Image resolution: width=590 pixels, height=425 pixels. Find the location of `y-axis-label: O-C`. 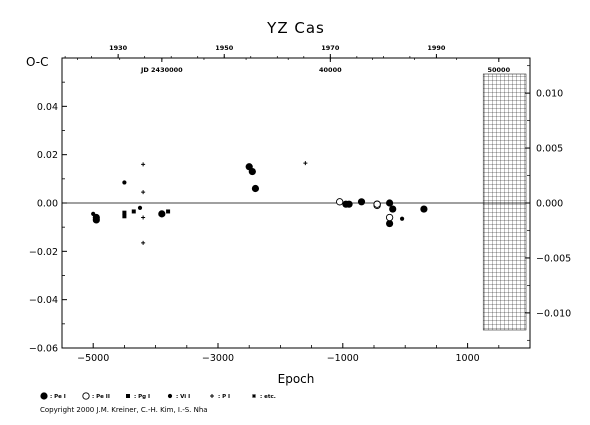

y-axis-label: O-C is located at coordinates (37, 62).